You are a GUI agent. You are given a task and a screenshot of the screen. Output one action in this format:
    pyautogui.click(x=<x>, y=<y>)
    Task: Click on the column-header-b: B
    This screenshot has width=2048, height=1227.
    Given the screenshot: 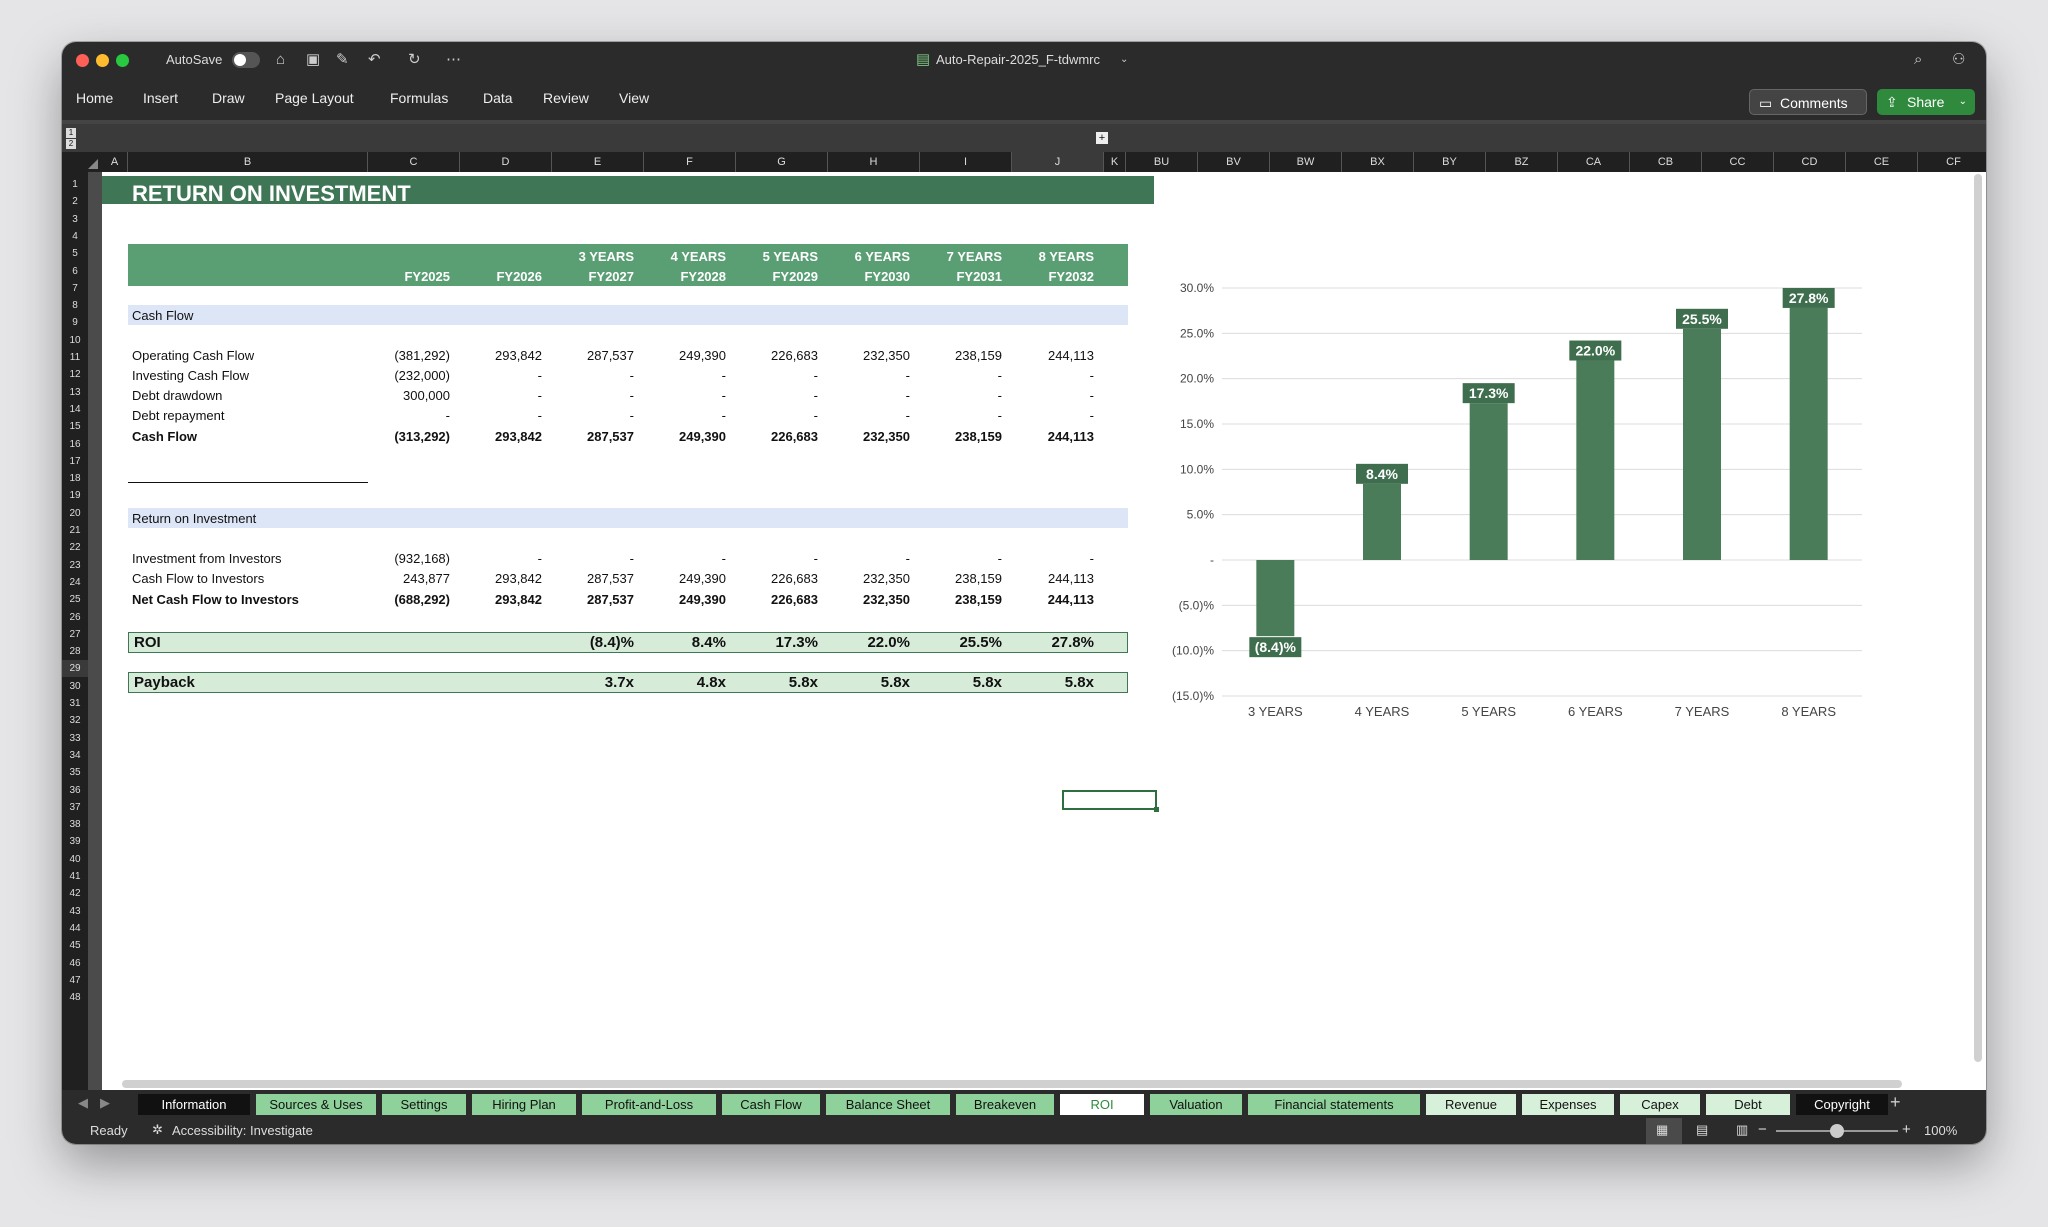 What is the action you would take?
    pyautogui.click(x=248, y=162)
    